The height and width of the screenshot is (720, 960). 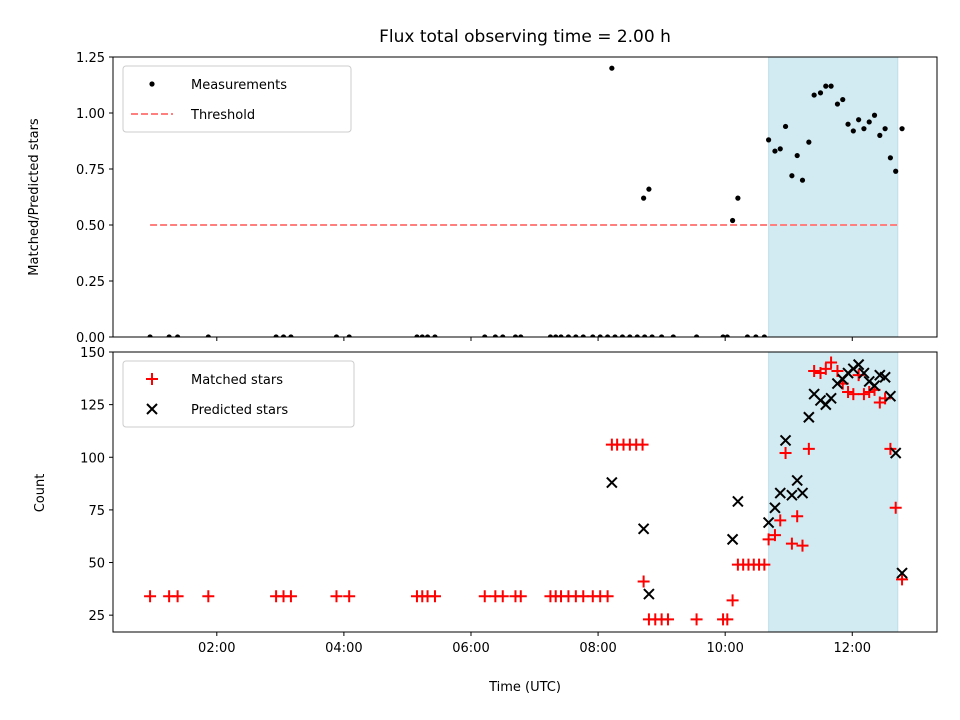 I want to click on legend-marker-plus, so click(x=152, y=379).